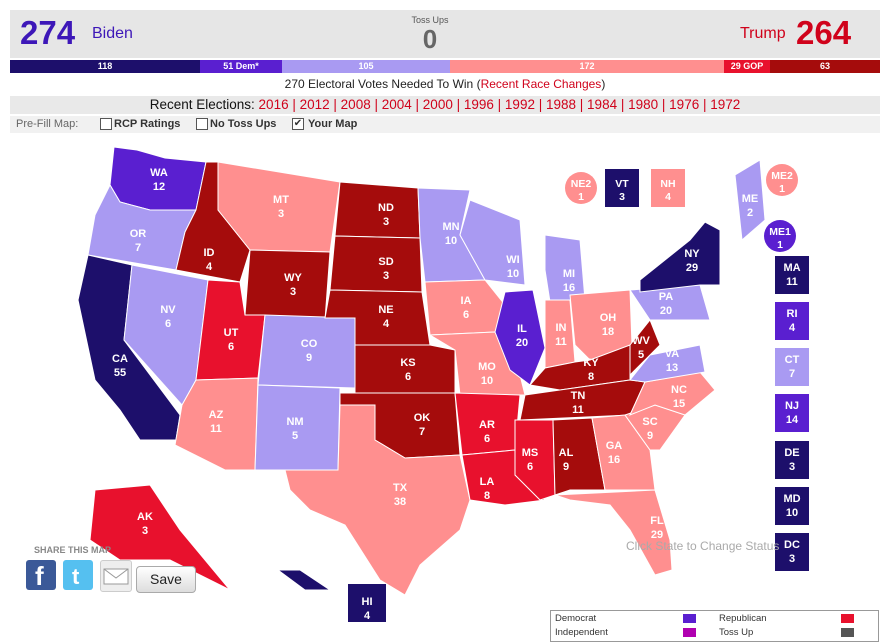  Describe the element at coordinates (287, 285) in the screenshot. I see `state-wy` at that location.